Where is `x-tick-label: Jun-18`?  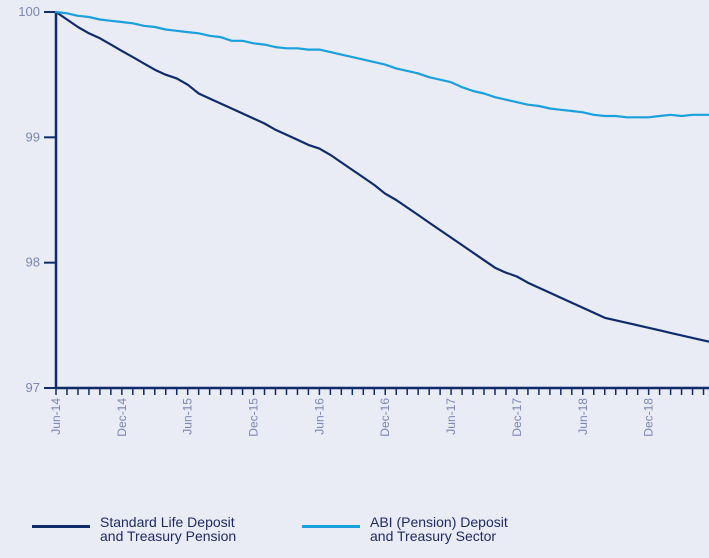 x-tick-label: Jun-18 is located at coordinates (583, 416).